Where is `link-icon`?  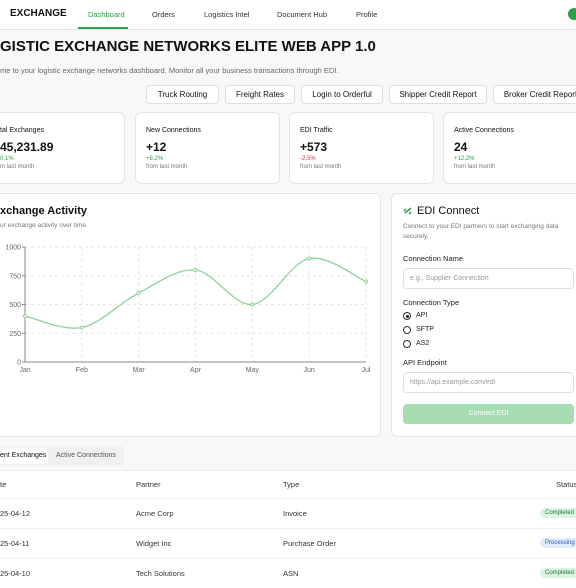
link-icon is located at coordinates (407, 211).